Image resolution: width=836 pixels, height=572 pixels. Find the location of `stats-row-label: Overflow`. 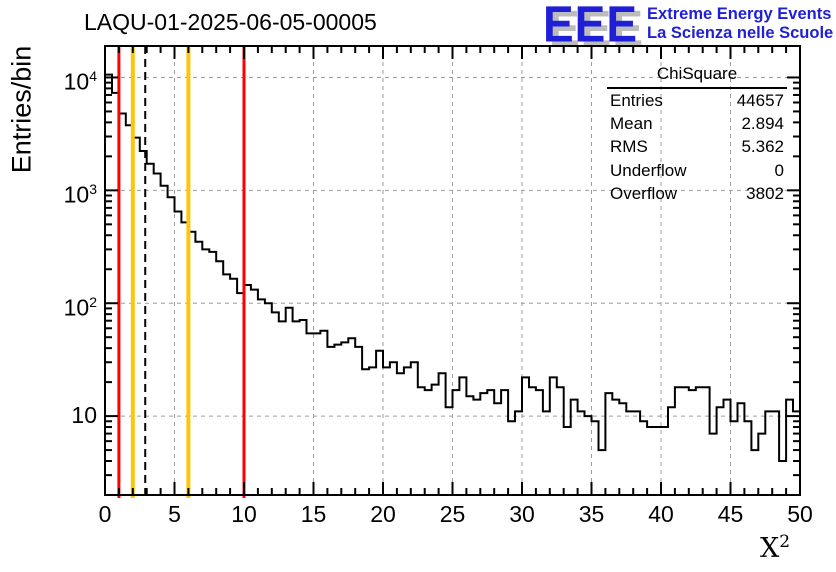

stats-row-label: Overflow is located at coordinates (644, 193).